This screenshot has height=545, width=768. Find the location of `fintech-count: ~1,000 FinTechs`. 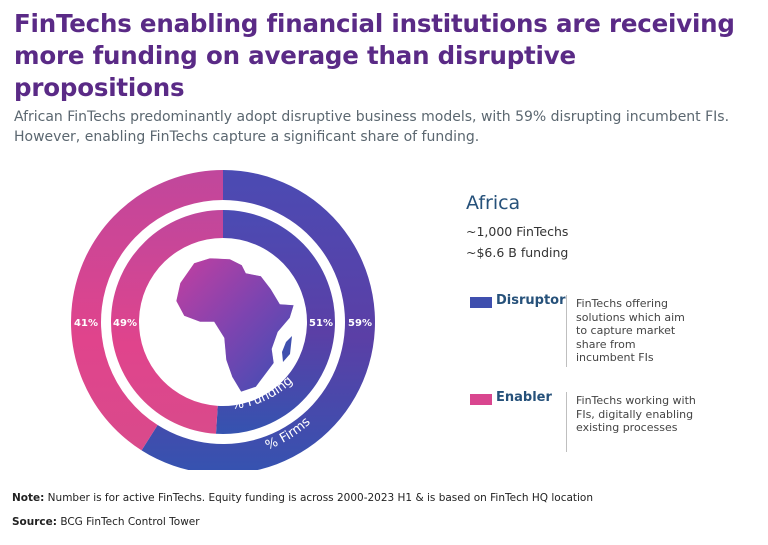

fintech-count: ~1,000 FinTechs is located at coordinates (517, 231).